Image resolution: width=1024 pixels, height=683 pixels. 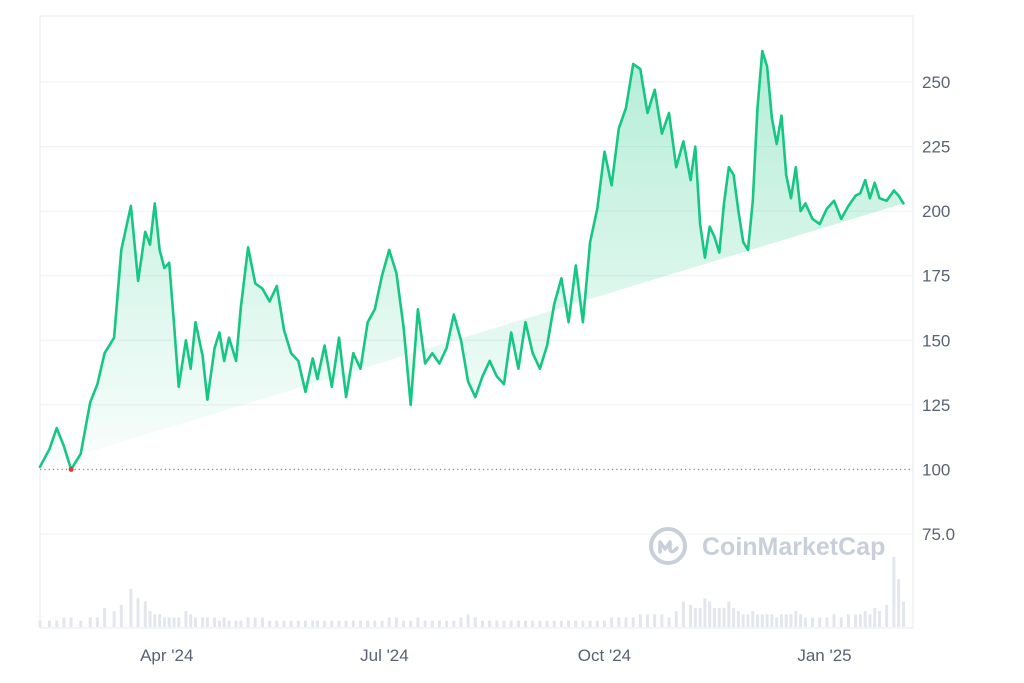 I want to click on y-tick-label: 200, so click(x=936, y=211).